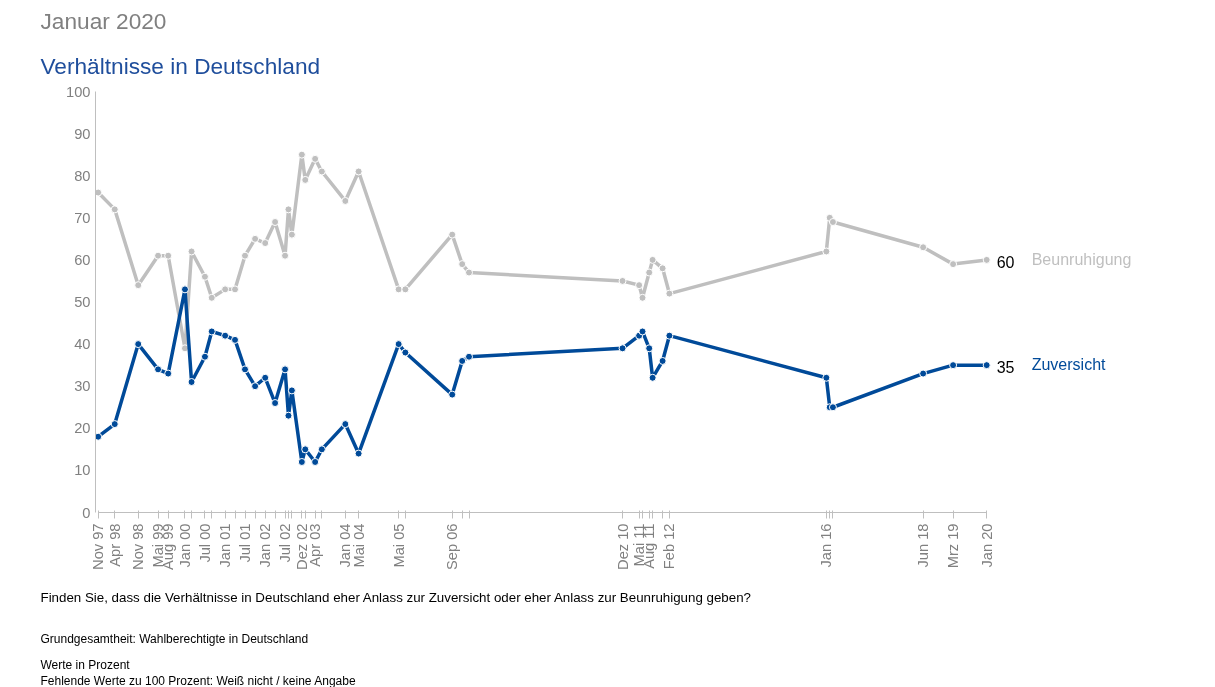 Image resolution: width=1215 pixels, height=687 pixels. Describe the element at coordinates (953, 546) in the screenshot. I see `x-tick-label: Mrz 19` at that location.